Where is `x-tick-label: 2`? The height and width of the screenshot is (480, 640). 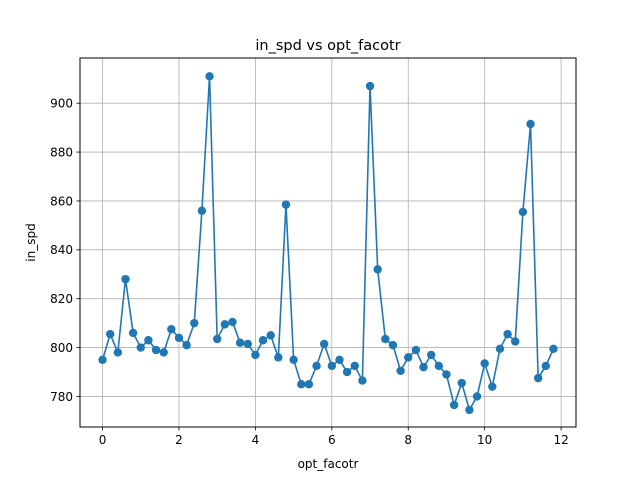
x-tick-label: 2 is located at coordinates (179, 440).